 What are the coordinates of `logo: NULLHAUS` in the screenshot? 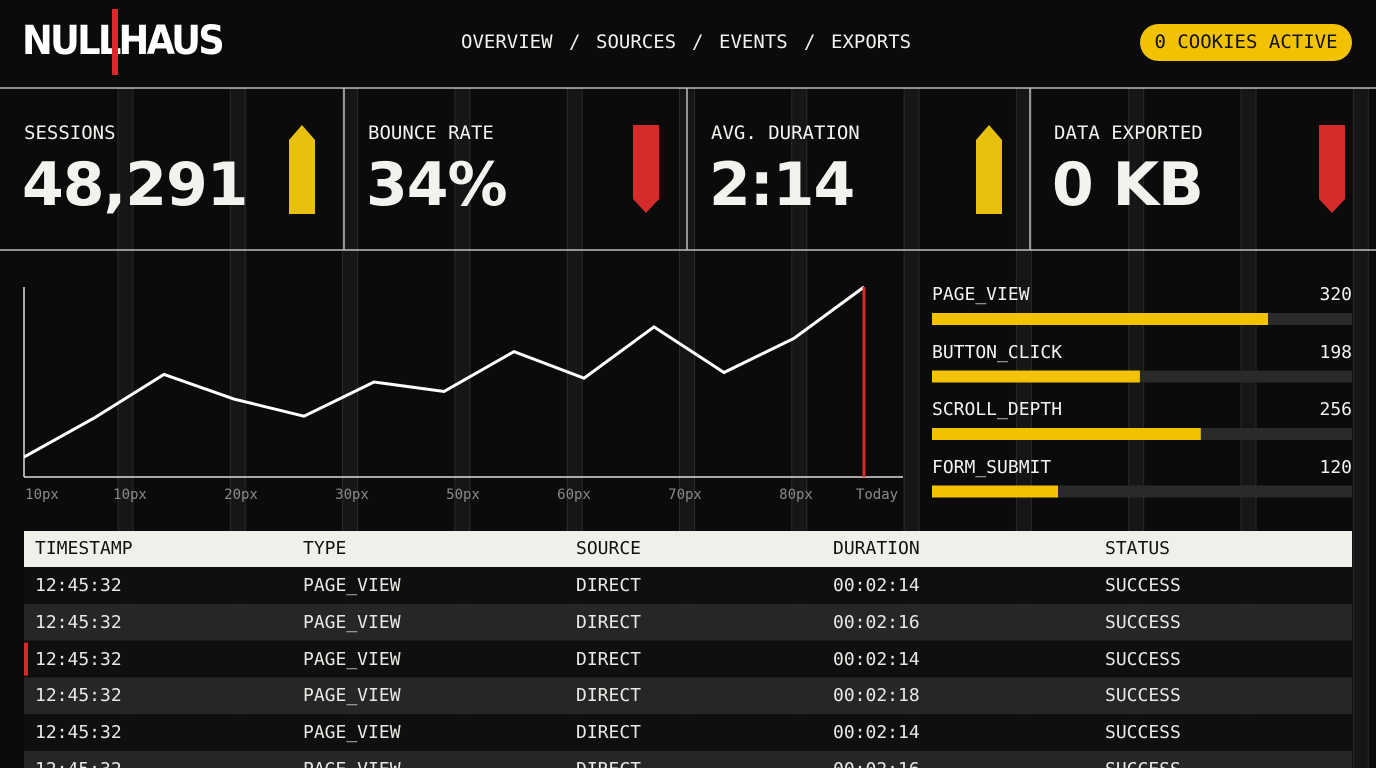 It's located at (123, 41).